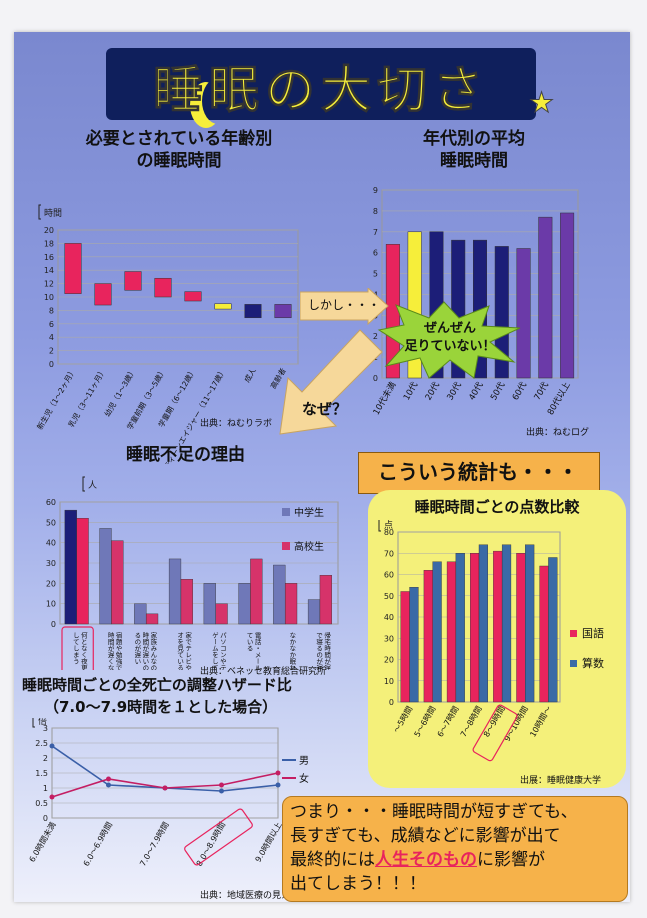 The height and width of the screenshot is (918, 647). Describe the element at coordinates (41, 803) in the screenshot. I see `y-tick-label-1: 0.5` at that location.